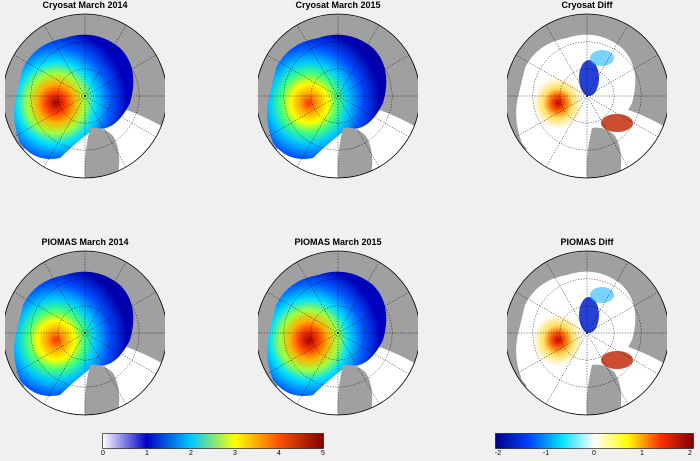  I want to click on panel-cryosat-2015: Cryosat March 2015, so click(338, 90).